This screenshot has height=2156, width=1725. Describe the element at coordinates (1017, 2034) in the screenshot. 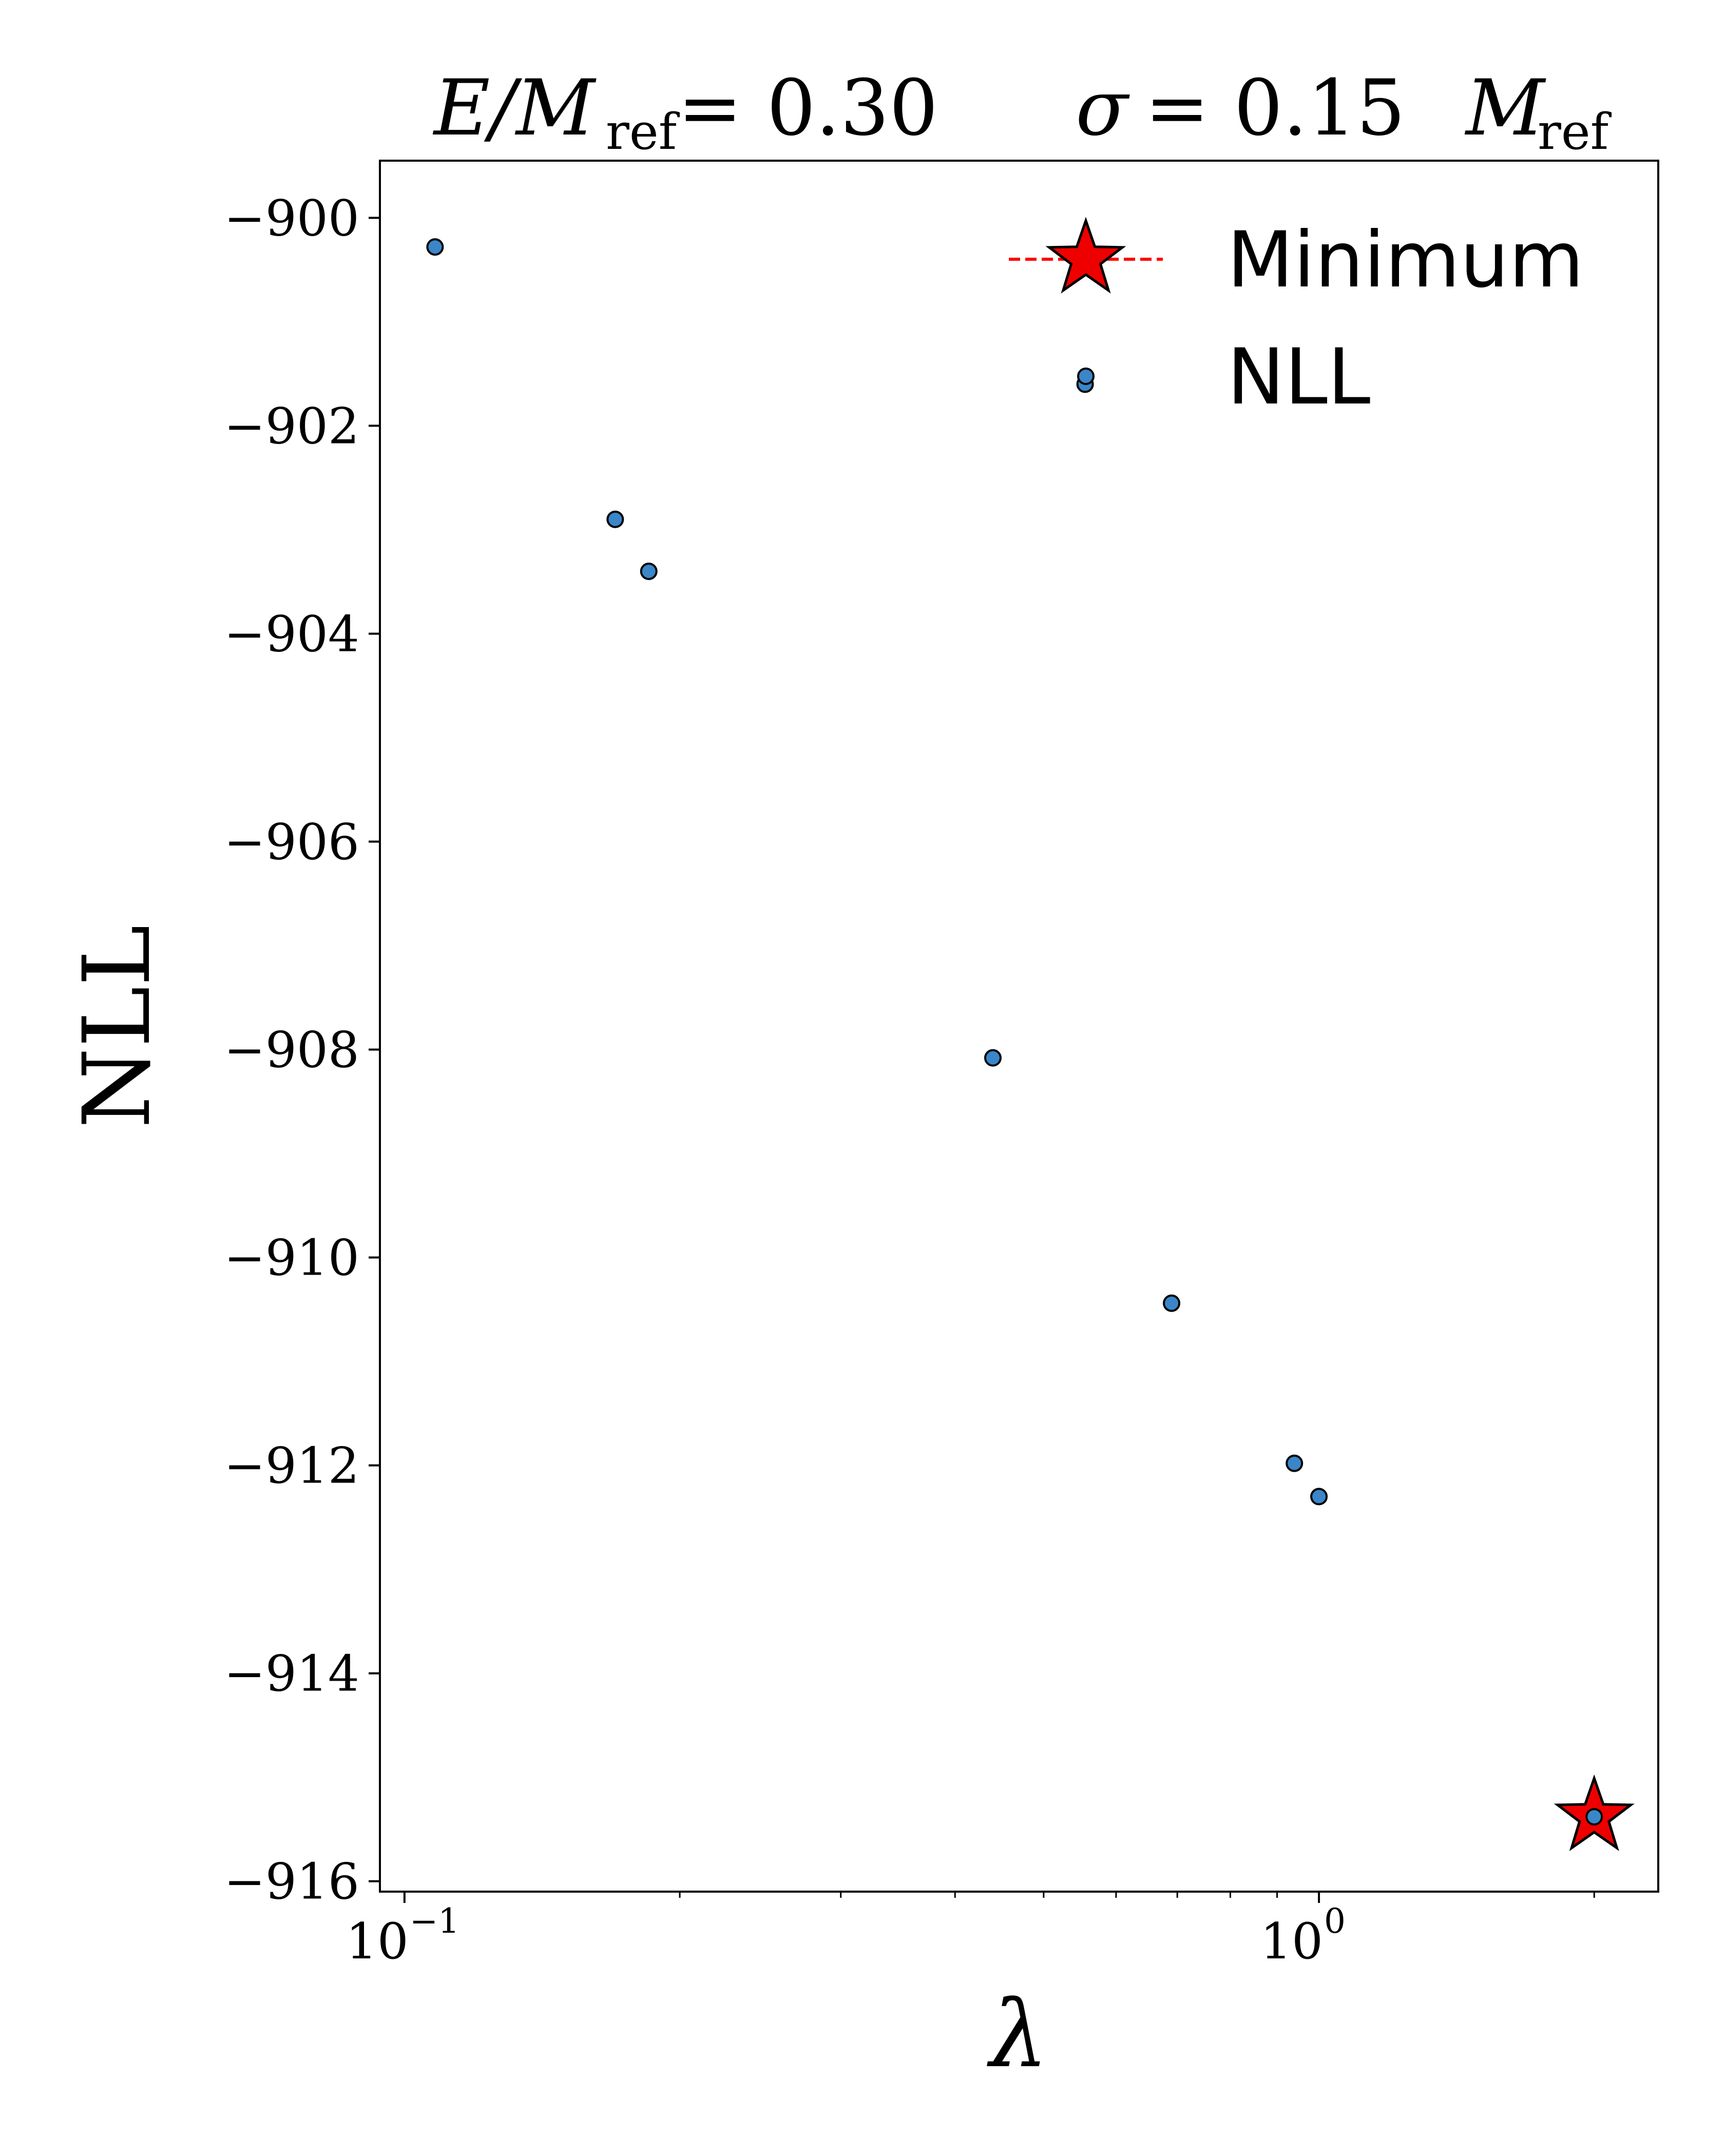

I see `x-axis-label: λ` at that location.